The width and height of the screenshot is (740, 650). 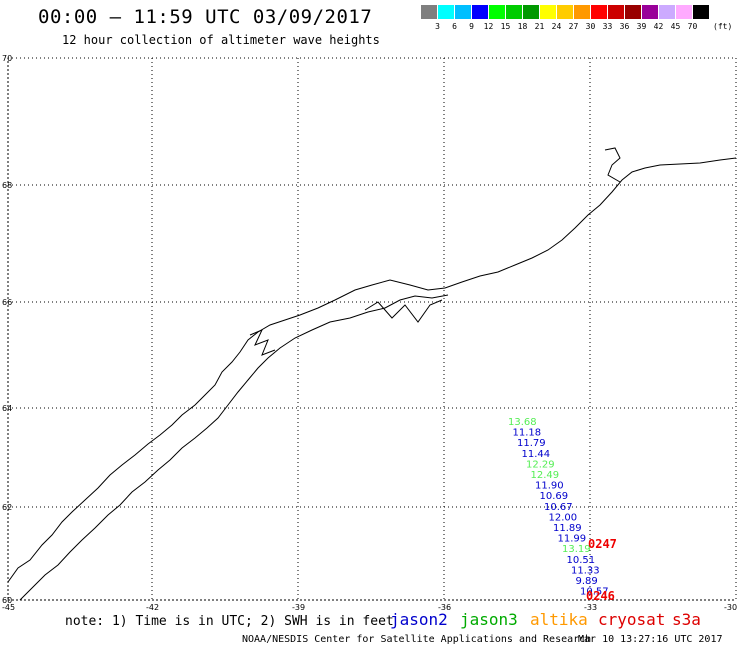 I want to click on lon-tick-label: -33, so click(x=590, y=607).